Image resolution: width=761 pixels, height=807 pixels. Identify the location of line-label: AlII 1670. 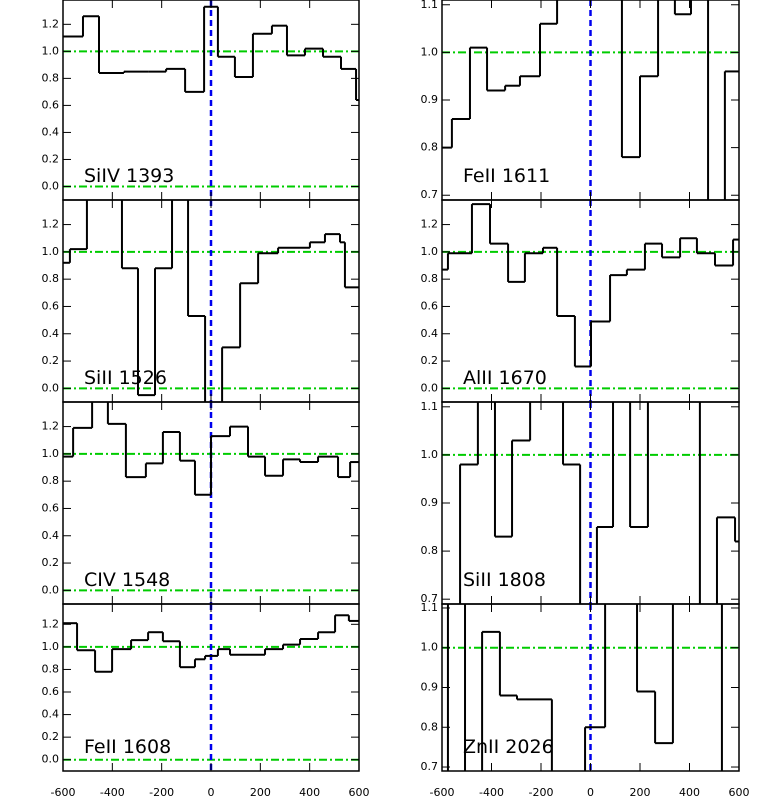
(505, 378).